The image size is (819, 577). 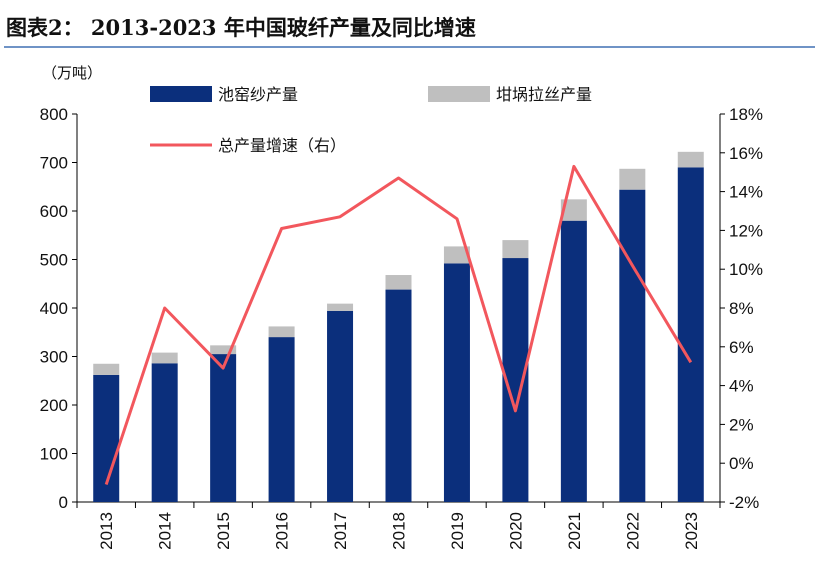 I want to click on right-tick-label: 2%, so click(x=741, y=424).